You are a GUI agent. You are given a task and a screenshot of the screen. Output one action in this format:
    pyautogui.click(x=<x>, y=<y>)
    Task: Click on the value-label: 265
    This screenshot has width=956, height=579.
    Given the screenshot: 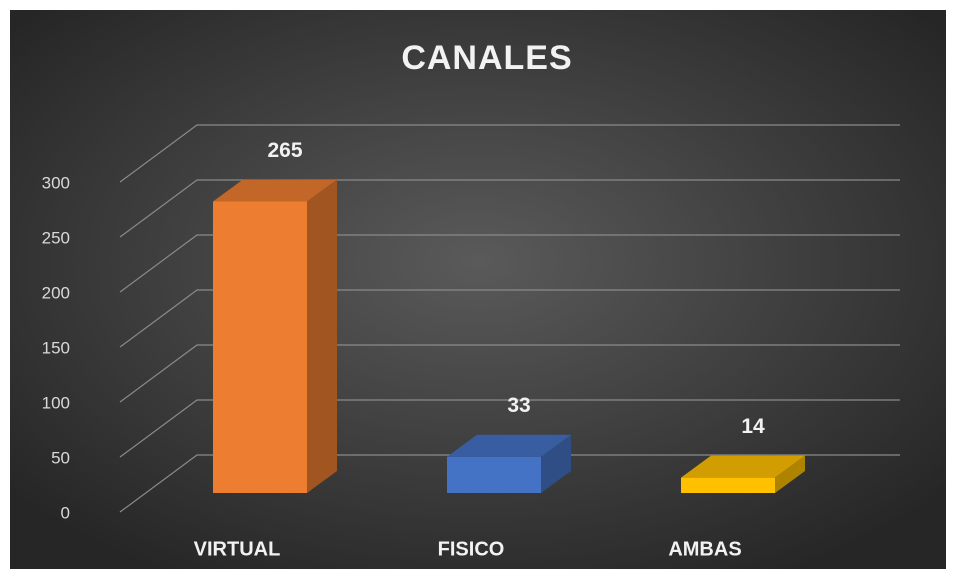 What is the action you would take?
    pyautogui.click(x=284, y=150)
    